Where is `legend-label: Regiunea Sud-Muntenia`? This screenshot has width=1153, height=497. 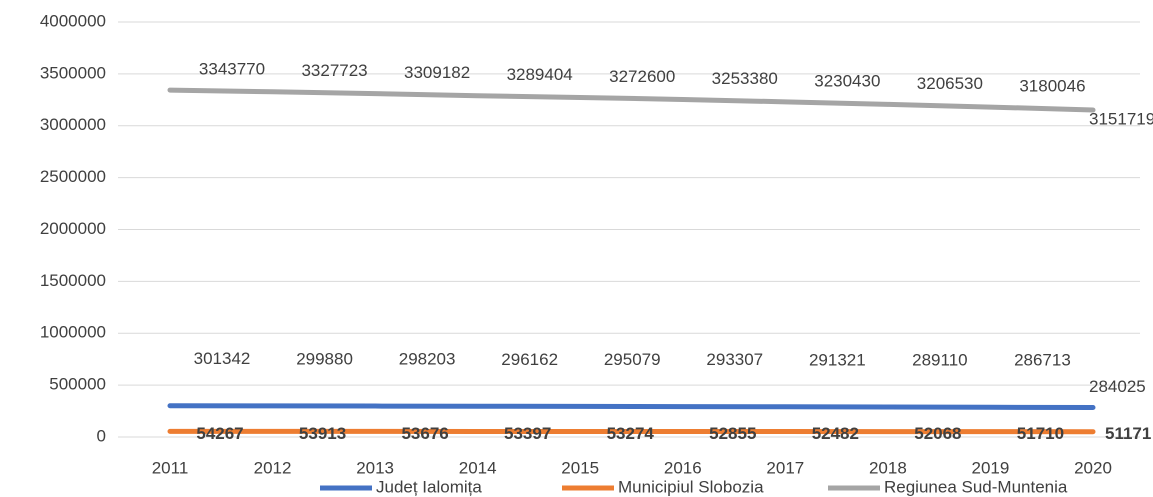 legend-label: Regiunea Sud-Muntenia is located at coordinates (976, 486).